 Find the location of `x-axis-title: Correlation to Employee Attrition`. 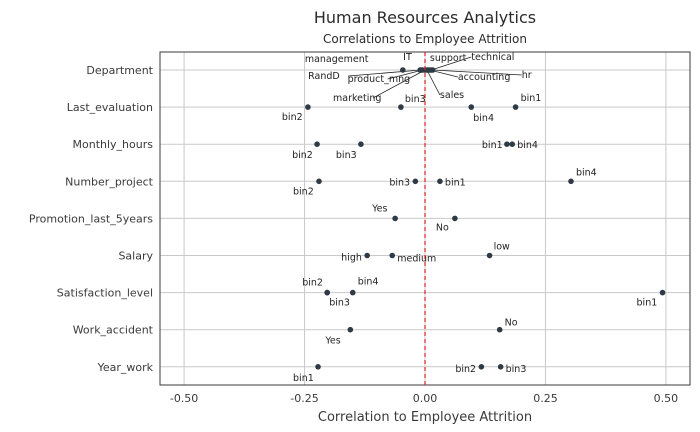

x-axis-title: Correlation to Employee Attrition is located at coordinates (425, 417).